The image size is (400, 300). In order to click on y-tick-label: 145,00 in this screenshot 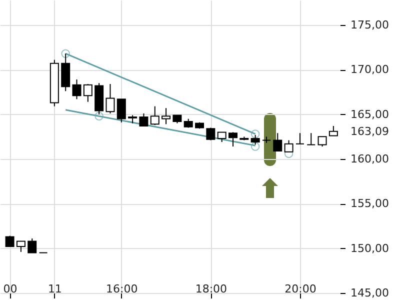, I will do `click(369, 293)`.